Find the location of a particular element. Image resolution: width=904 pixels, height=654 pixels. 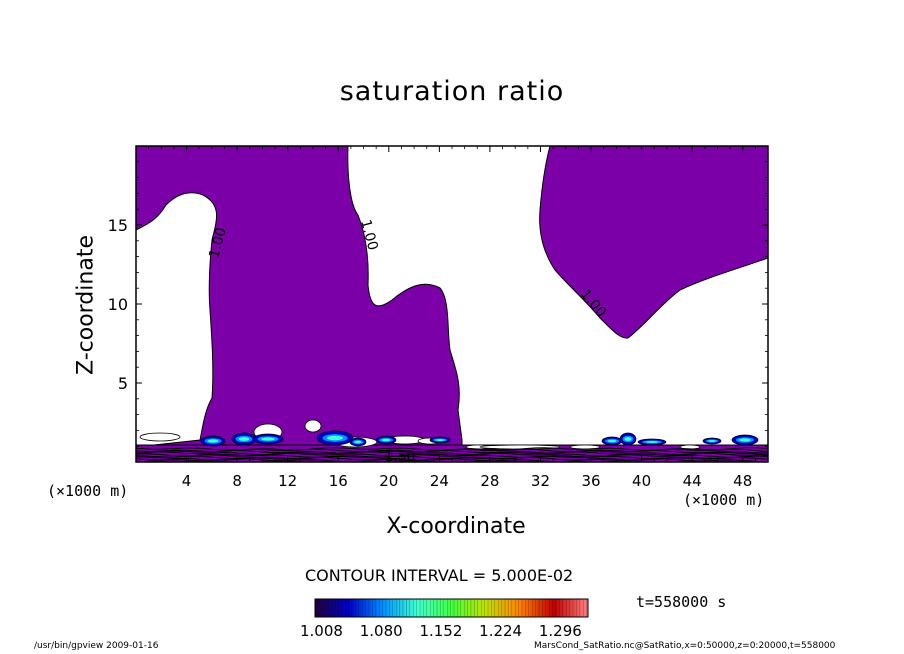

x-tick-label-40: 40 is located at coordinates (641, 481).